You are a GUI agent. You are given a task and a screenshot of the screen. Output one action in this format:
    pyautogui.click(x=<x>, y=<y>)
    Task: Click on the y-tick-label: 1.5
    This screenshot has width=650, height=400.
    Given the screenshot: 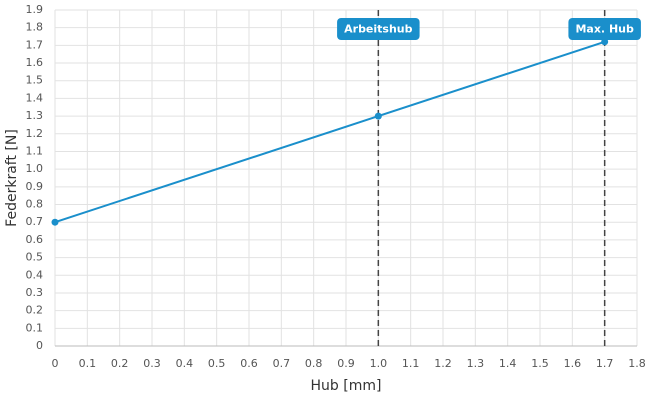 What is the action you would take?
    pyautogui.click(x=35, y=80)
    